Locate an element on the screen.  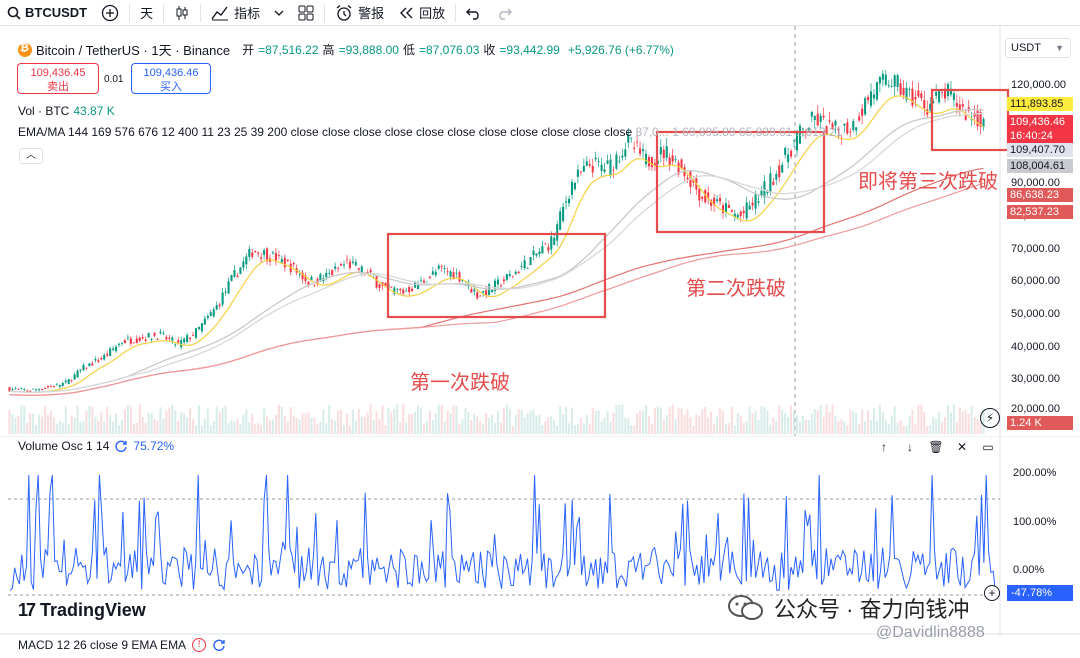
volume-legend: Vol · BTC 43.87 K is located at coordinates (66, 111).